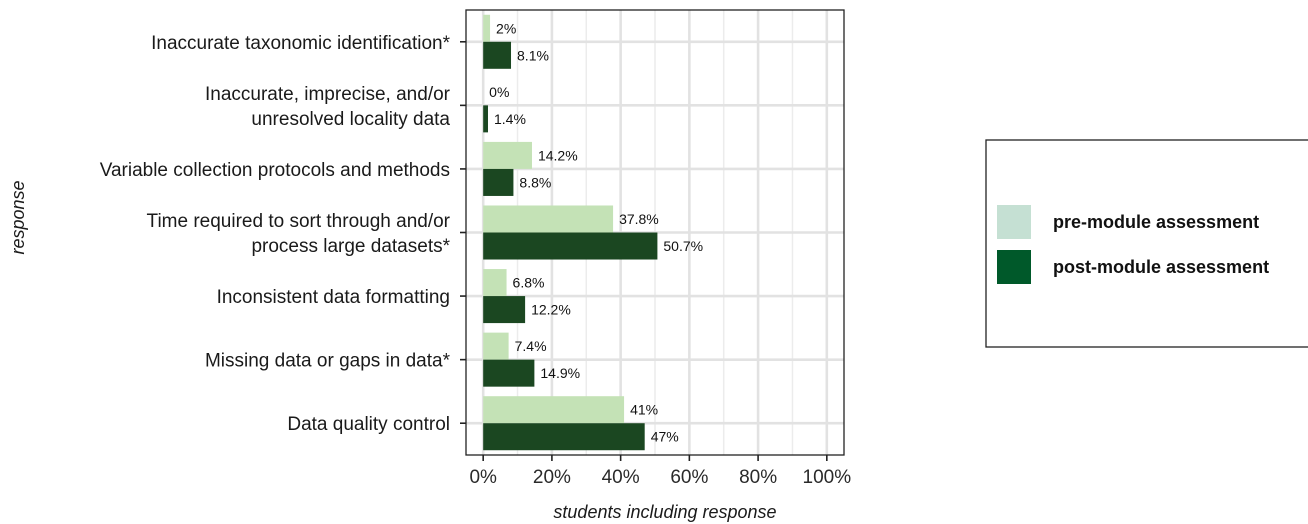 Image resolution: width=1308 pixels, height=524 pixels. I want to click on data-label-pre-module-assessment-2: 14.2%, so click(558, 155).